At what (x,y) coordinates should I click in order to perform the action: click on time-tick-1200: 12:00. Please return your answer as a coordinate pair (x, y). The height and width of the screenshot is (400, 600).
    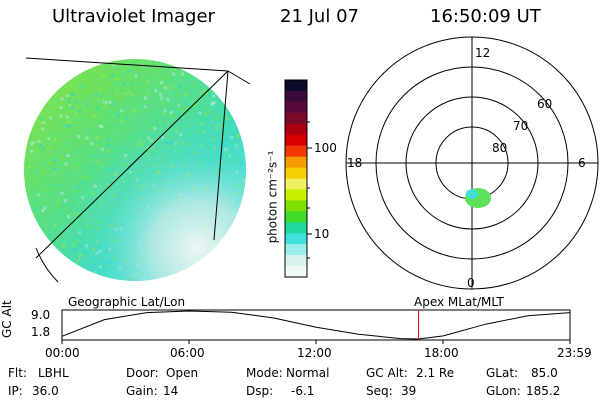
    Looking at the image, I should click on (314, 353).